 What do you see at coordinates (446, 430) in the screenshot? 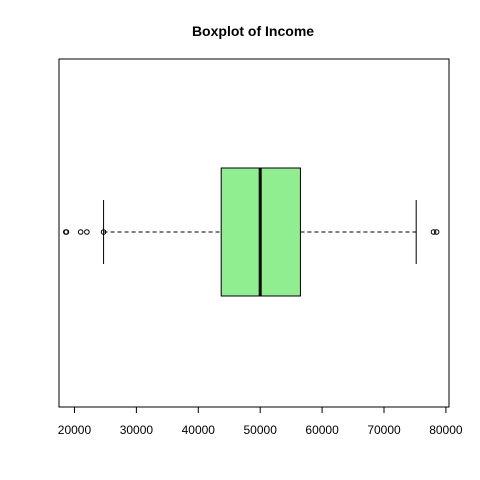
I see `x-tick-label: 80000` at bounding box center [446, 430].